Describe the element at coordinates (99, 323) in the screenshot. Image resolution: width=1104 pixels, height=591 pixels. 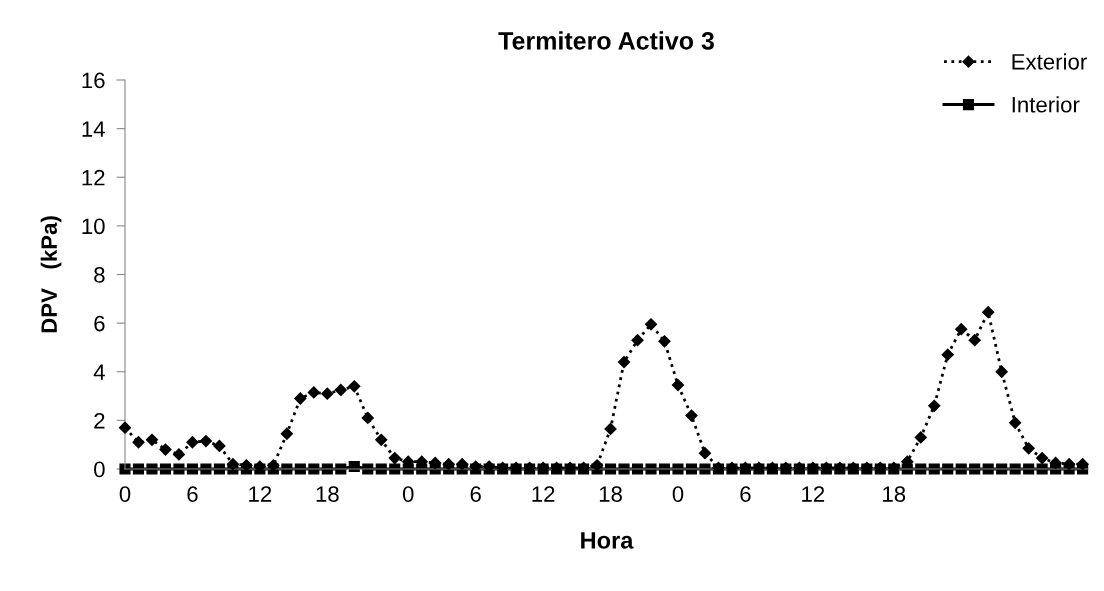
I see `y-tick-label: 6` at that location.